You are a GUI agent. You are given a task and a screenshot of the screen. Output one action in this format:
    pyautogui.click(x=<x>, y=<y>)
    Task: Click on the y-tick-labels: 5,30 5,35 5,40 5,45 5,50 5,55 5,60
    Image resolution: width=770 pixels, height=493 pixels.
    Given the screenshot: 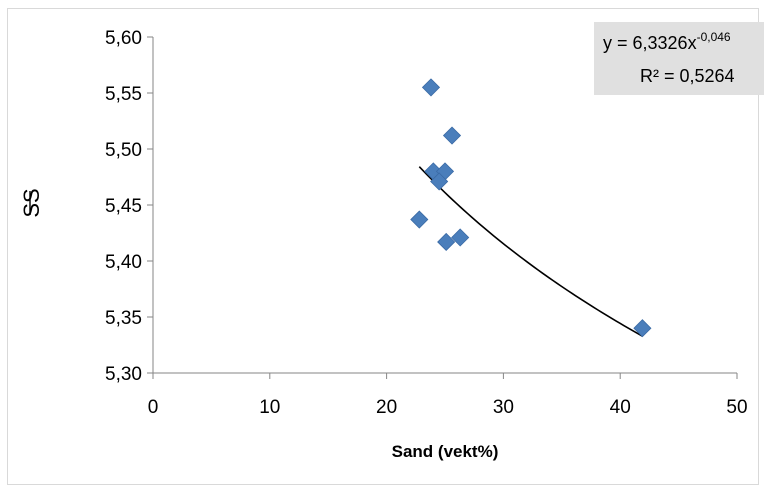 What is the action you would take?
    pyautogui.click(x=123, y=206)
    